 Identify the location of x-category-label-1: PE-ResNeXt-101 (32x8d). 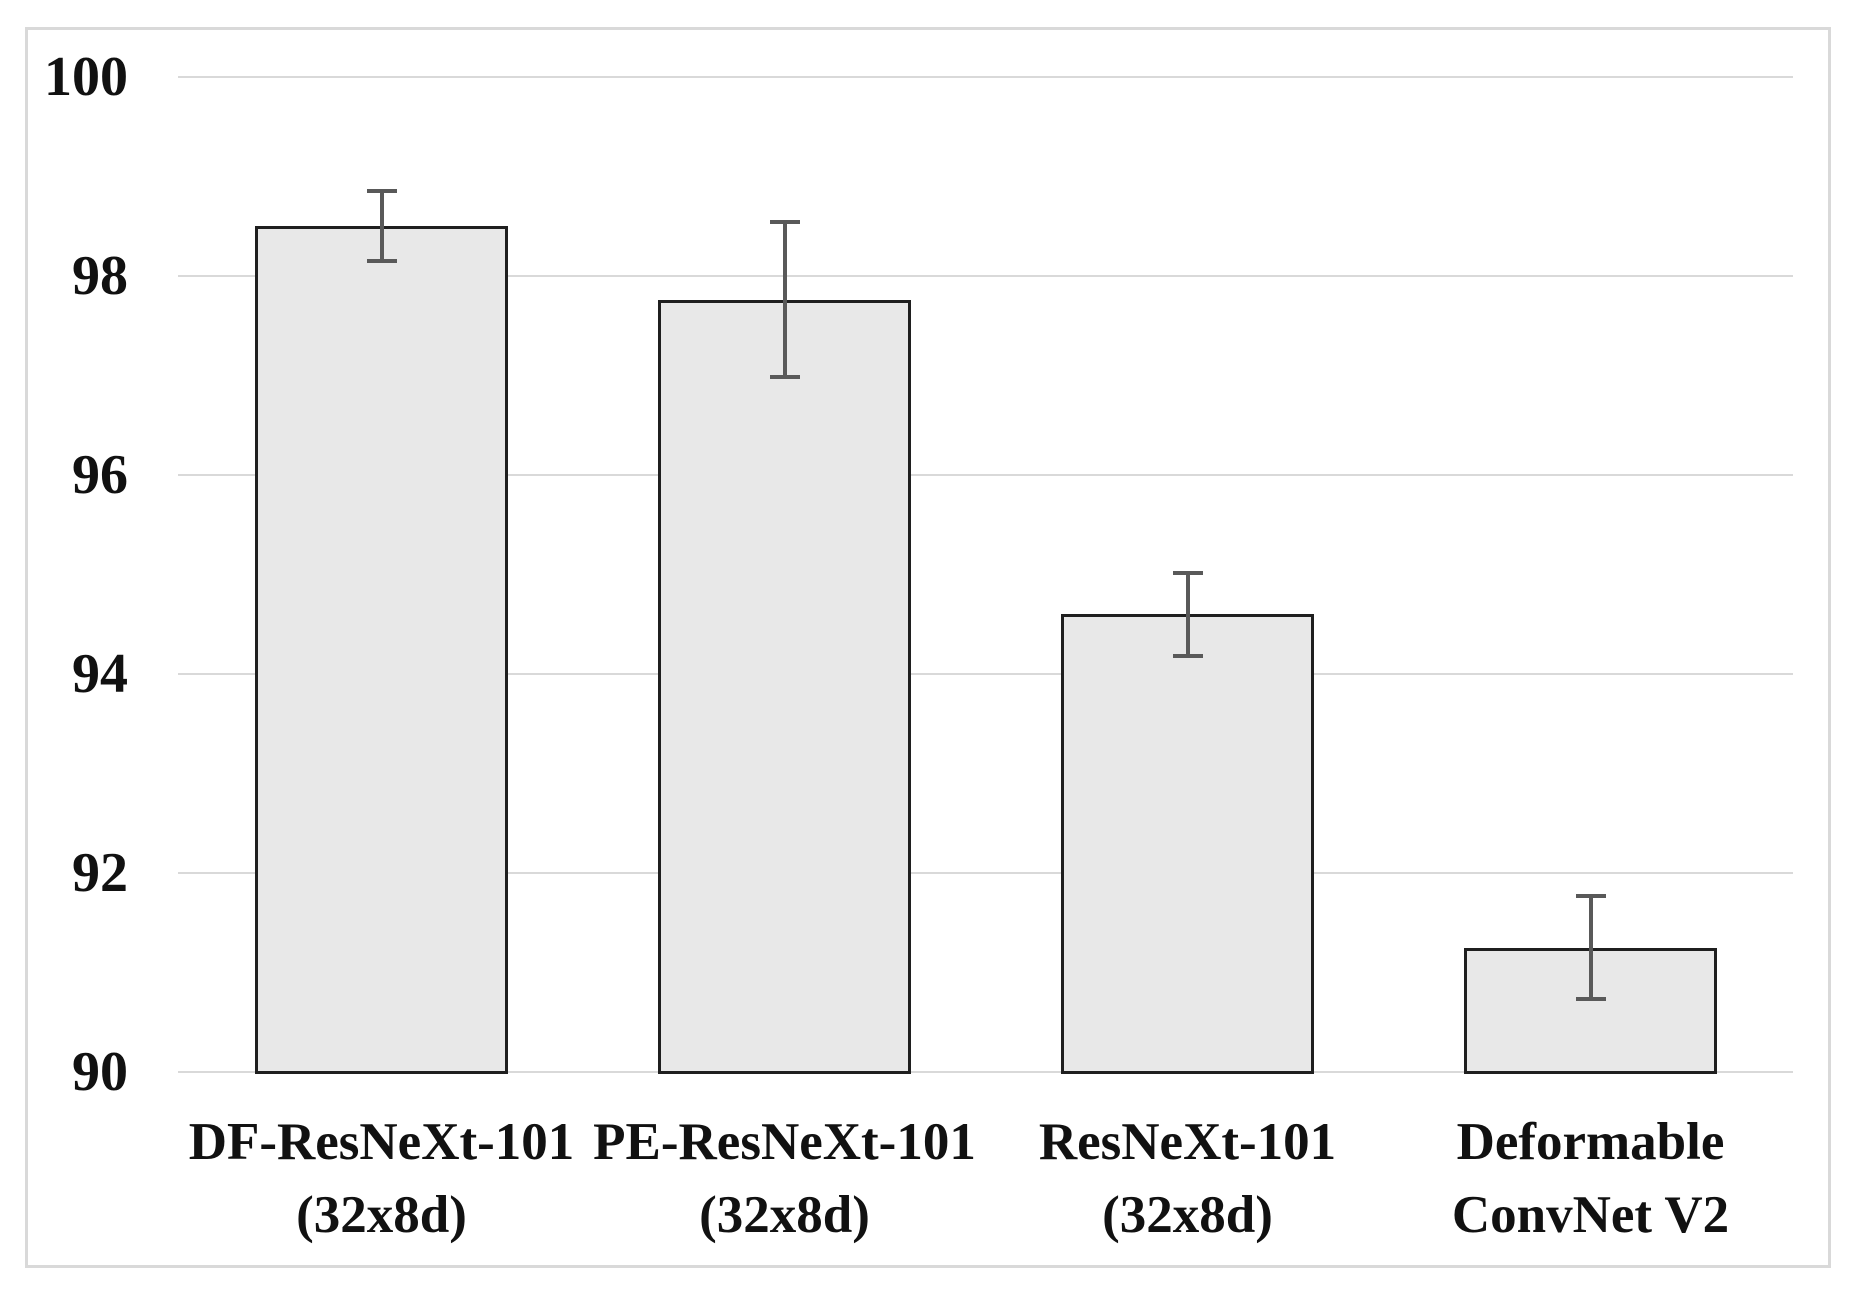
(784, 1178).